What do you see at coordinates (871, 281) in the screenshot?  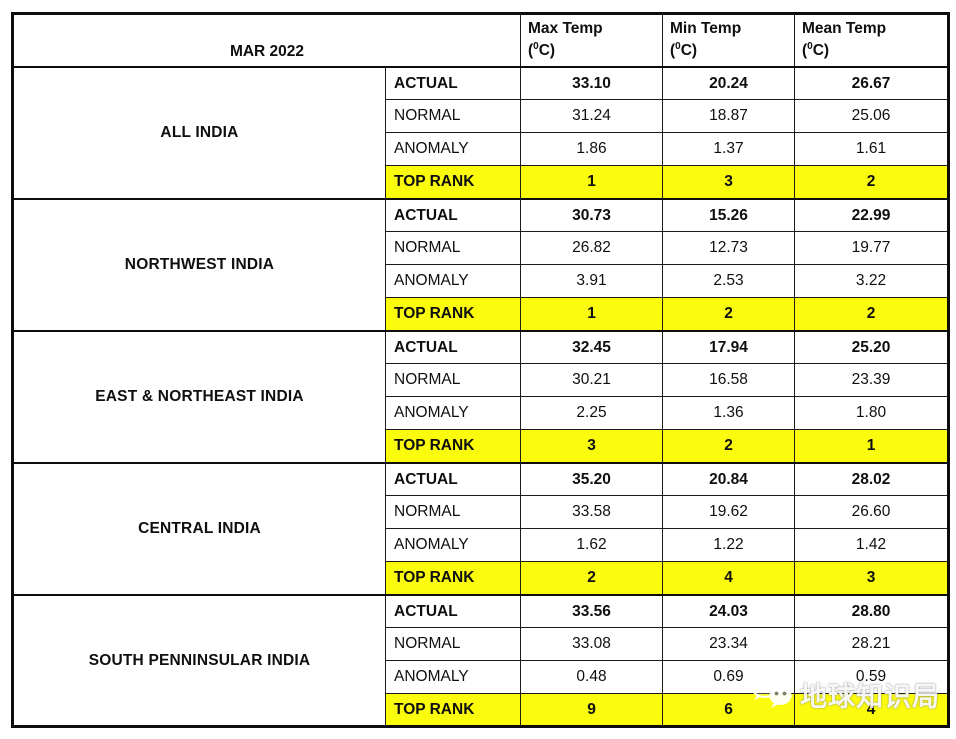 I see `cell-mean: 3.22` at bounding box center [871, 281].